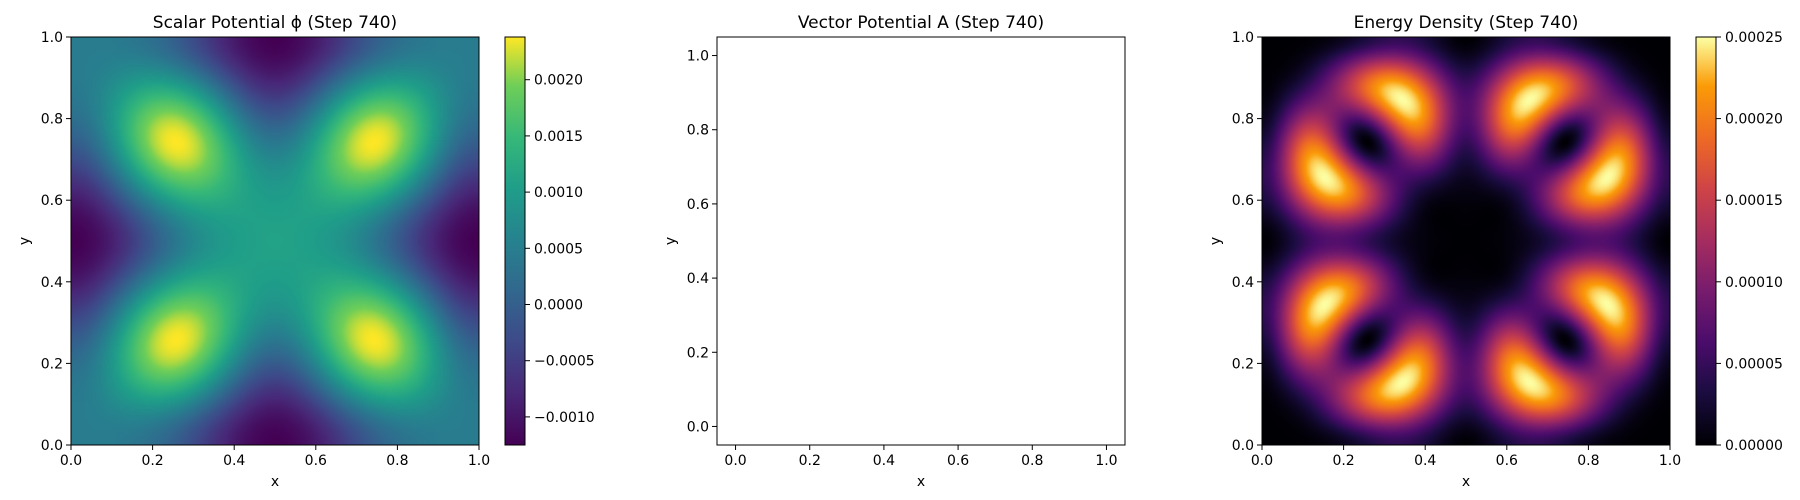  Describe the element at coordinates (1706, 241) in the screenshot. I see `colorbar-energy-density` at that location.